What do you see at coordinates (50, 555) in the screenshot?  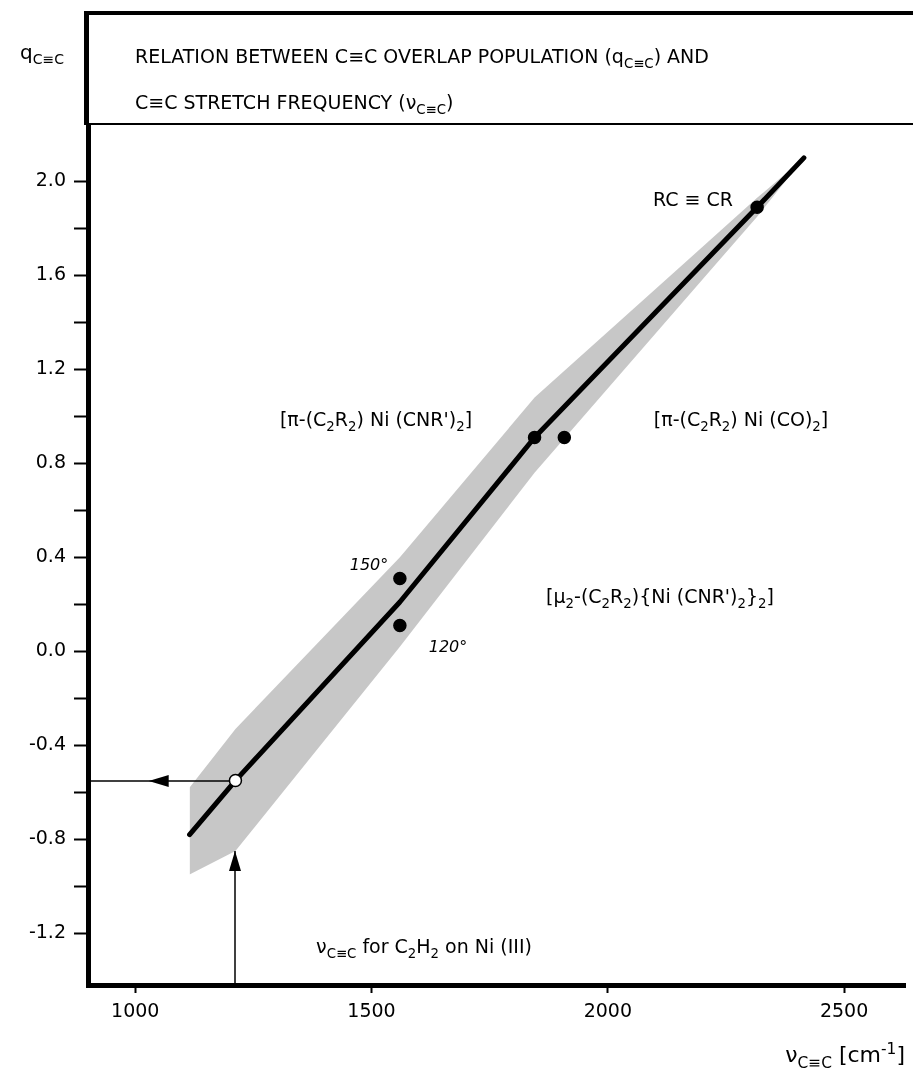 I see `y-tick-label: 0.4` at bounding box center [50, 555].